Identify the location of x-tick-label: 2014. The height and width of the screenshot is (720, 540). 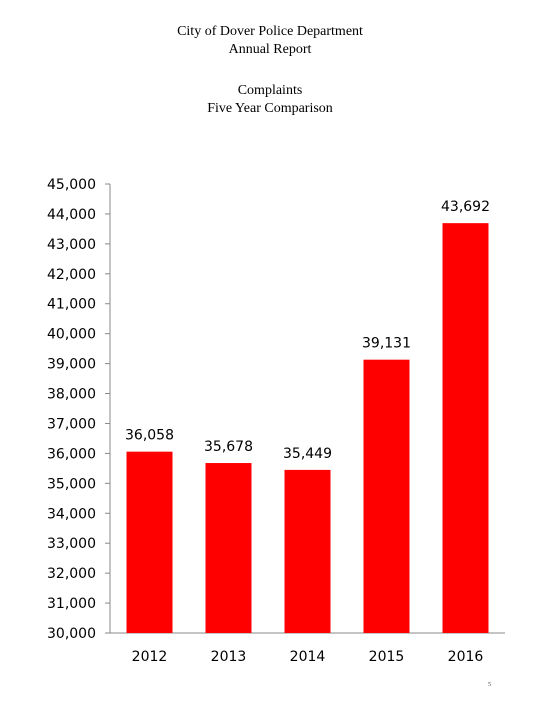
(308, 657).